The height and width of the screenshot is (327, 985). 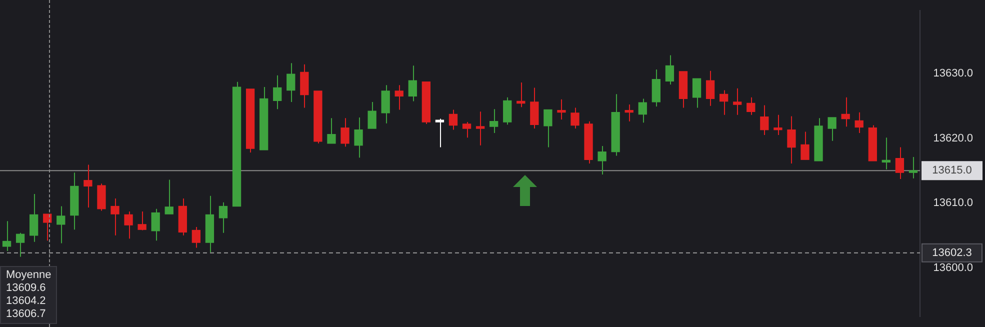 What do you see at coordinates (26, 301) in the screenshot?
I see `annotation: 13604.2` at bounding box center [26, 301].